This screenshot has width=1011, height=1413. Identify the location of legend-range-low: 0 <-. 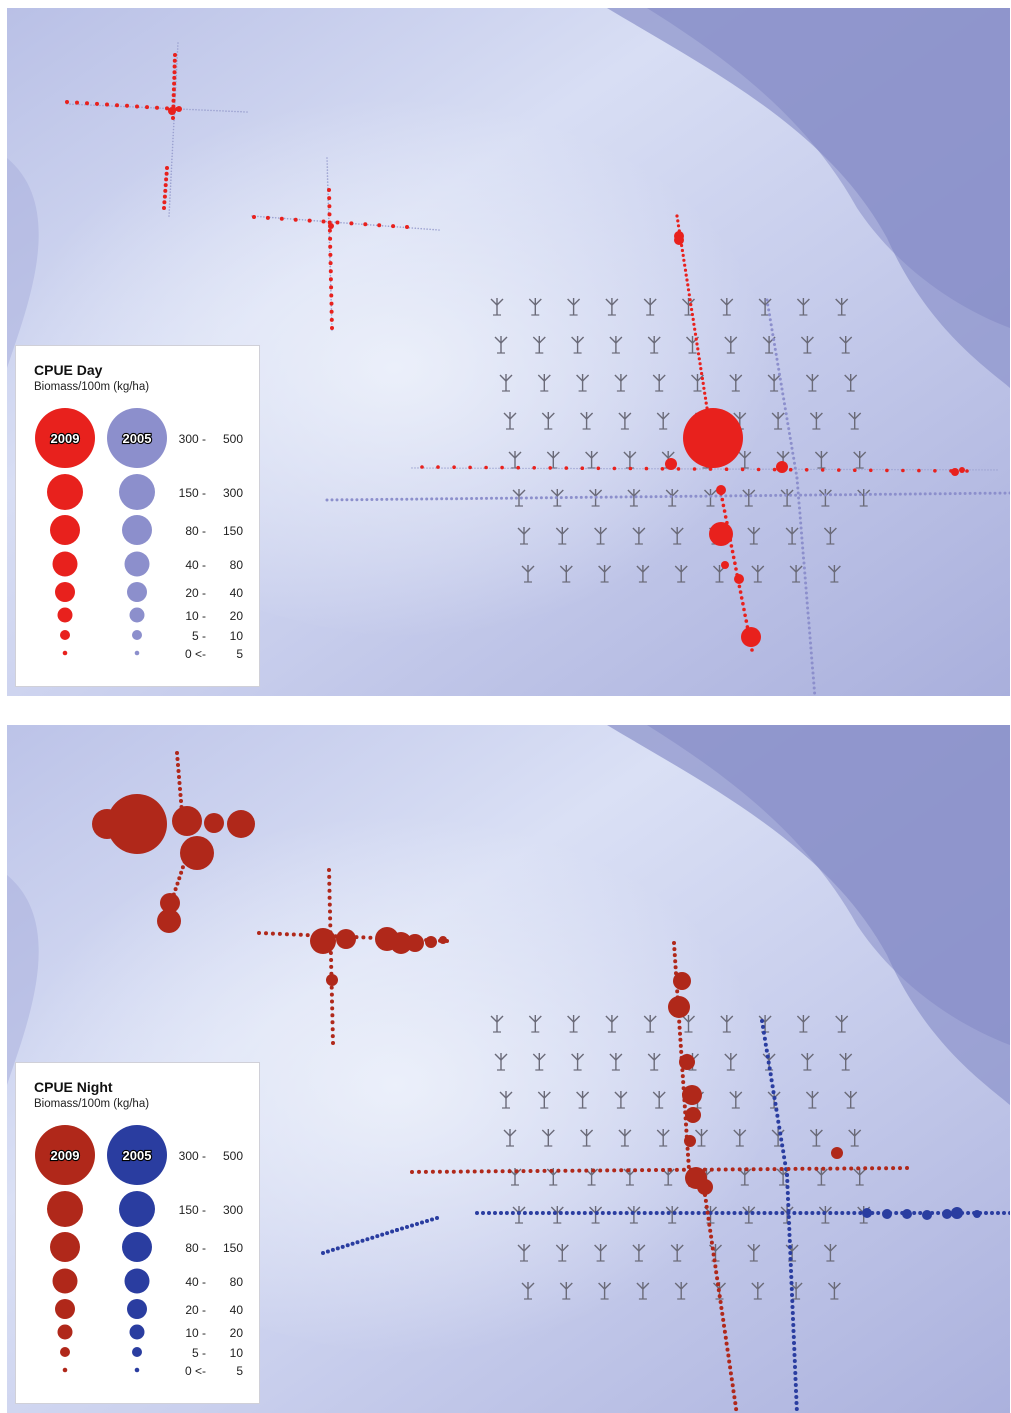
(195, 654).